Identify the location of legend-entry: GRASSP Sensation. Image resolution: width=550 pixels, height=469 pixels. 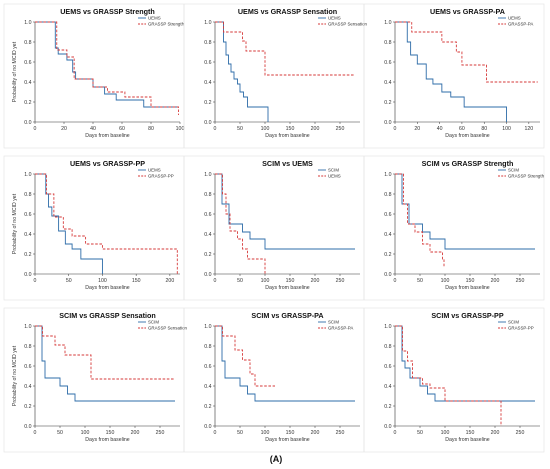
(168, 328).